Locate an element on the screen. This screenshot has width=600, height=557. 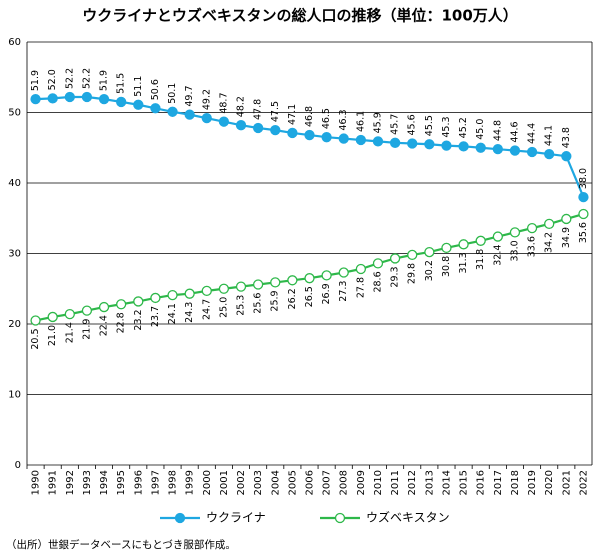
data-label: 21.9 is located at coordinates (86, 329).